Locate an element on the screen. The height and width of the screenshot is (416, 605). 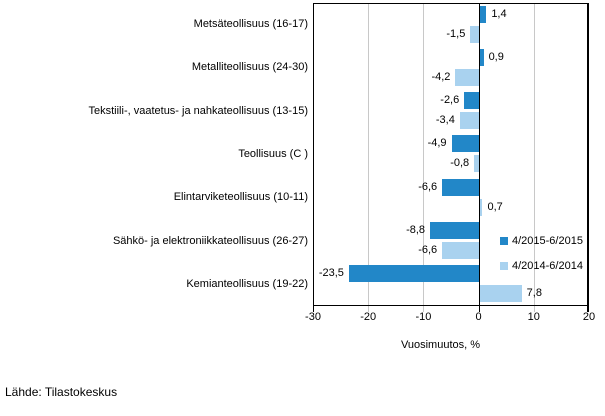
category-label: Metsäteollisuus (16-17) is located at coordinates (250, 24).